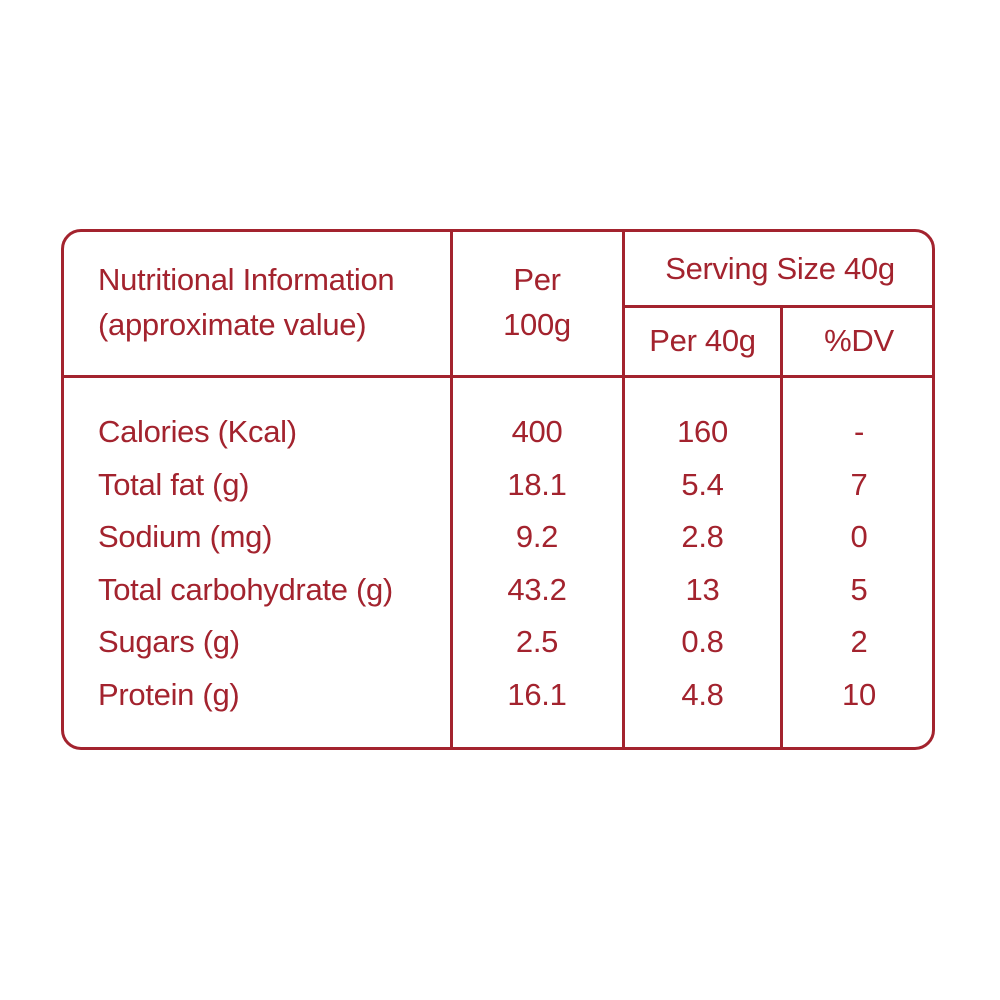 The image size is (1000, 1000). I want to click on row-label: Sugars (g), so click(169, 641).